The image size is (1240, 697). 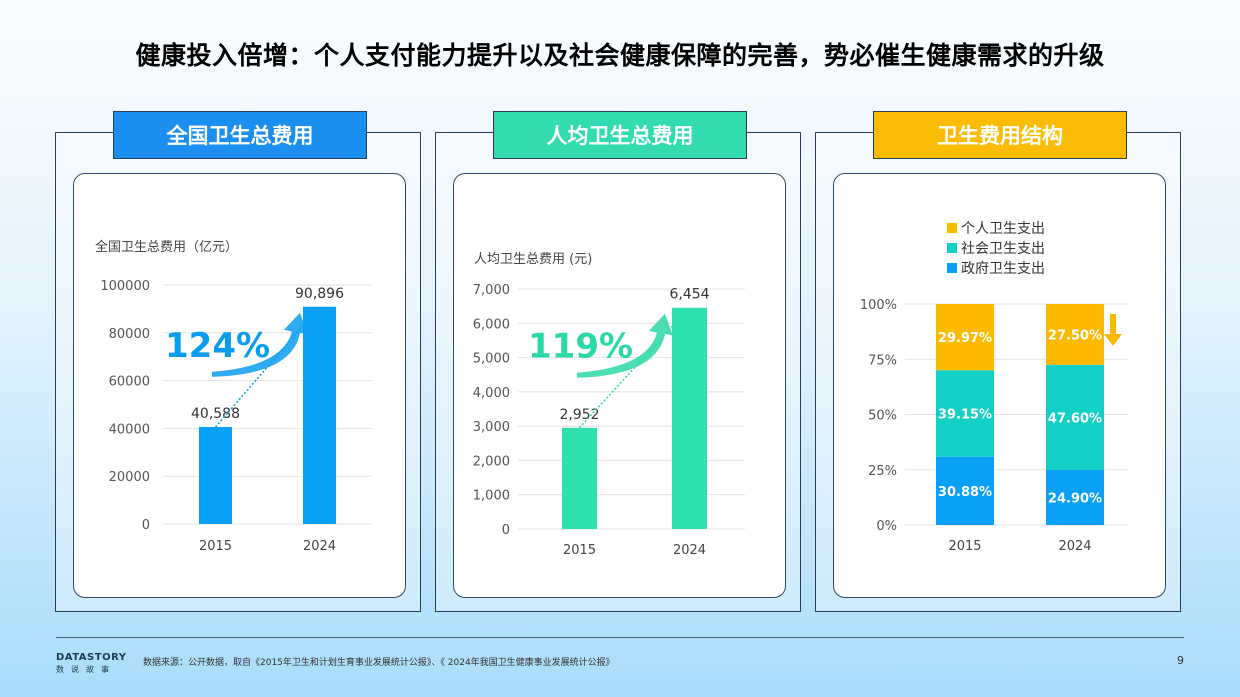 I want to click on y-tick-label: 100%, so click(x=878, y=305).